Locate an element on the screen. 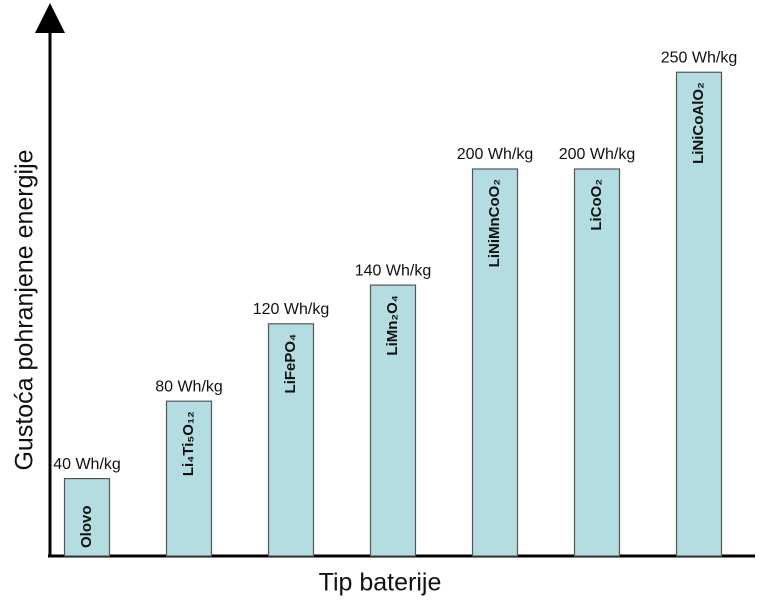  value-label: 40 Wh/kg is located at coordinates (87, 464).